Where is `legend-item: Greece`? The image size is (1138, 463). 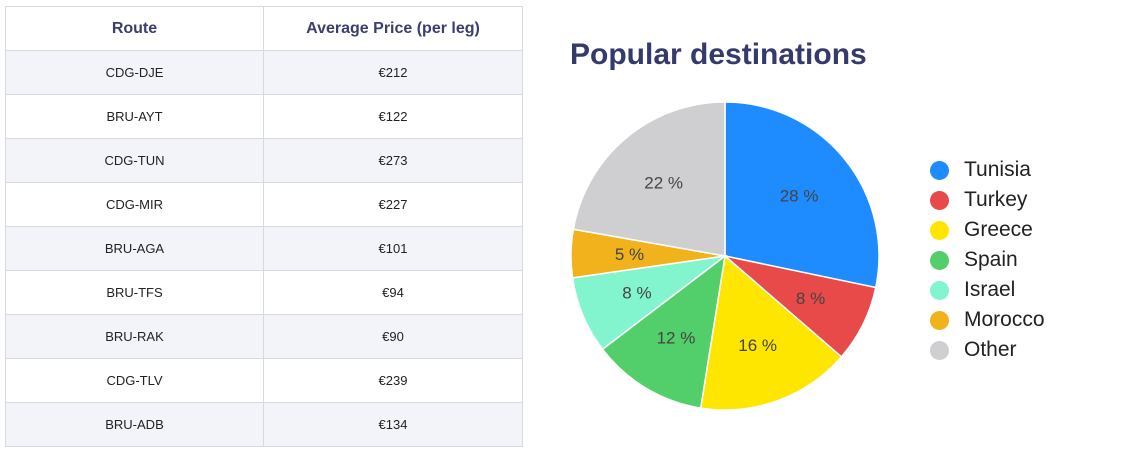
legend-item: Greece is located at coordinates (987, 230).